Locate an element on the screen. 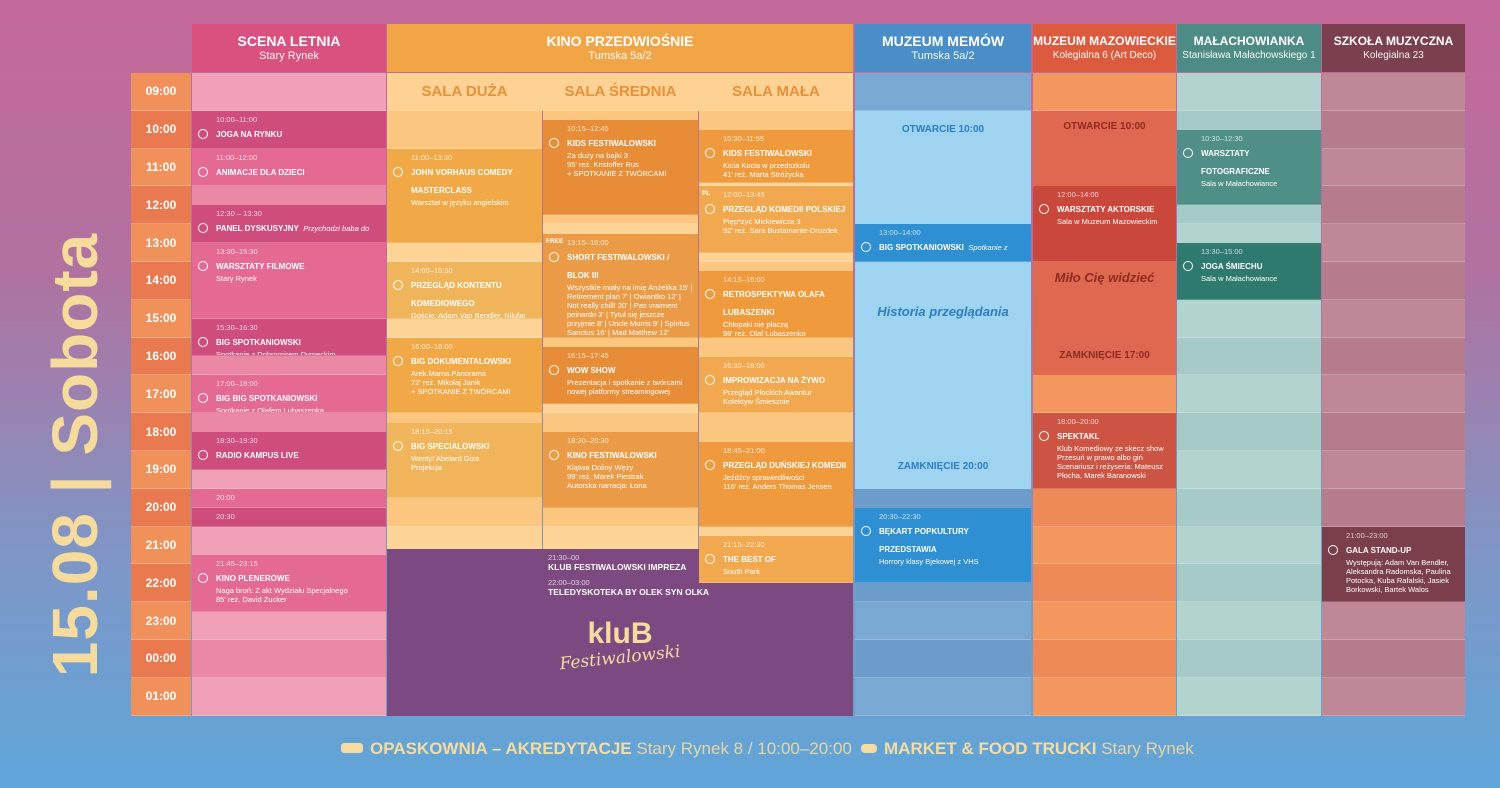 This screenshot has height=788, width=1500. room-name: SALA ŚREDNIA is located at coordinates (620, 91).